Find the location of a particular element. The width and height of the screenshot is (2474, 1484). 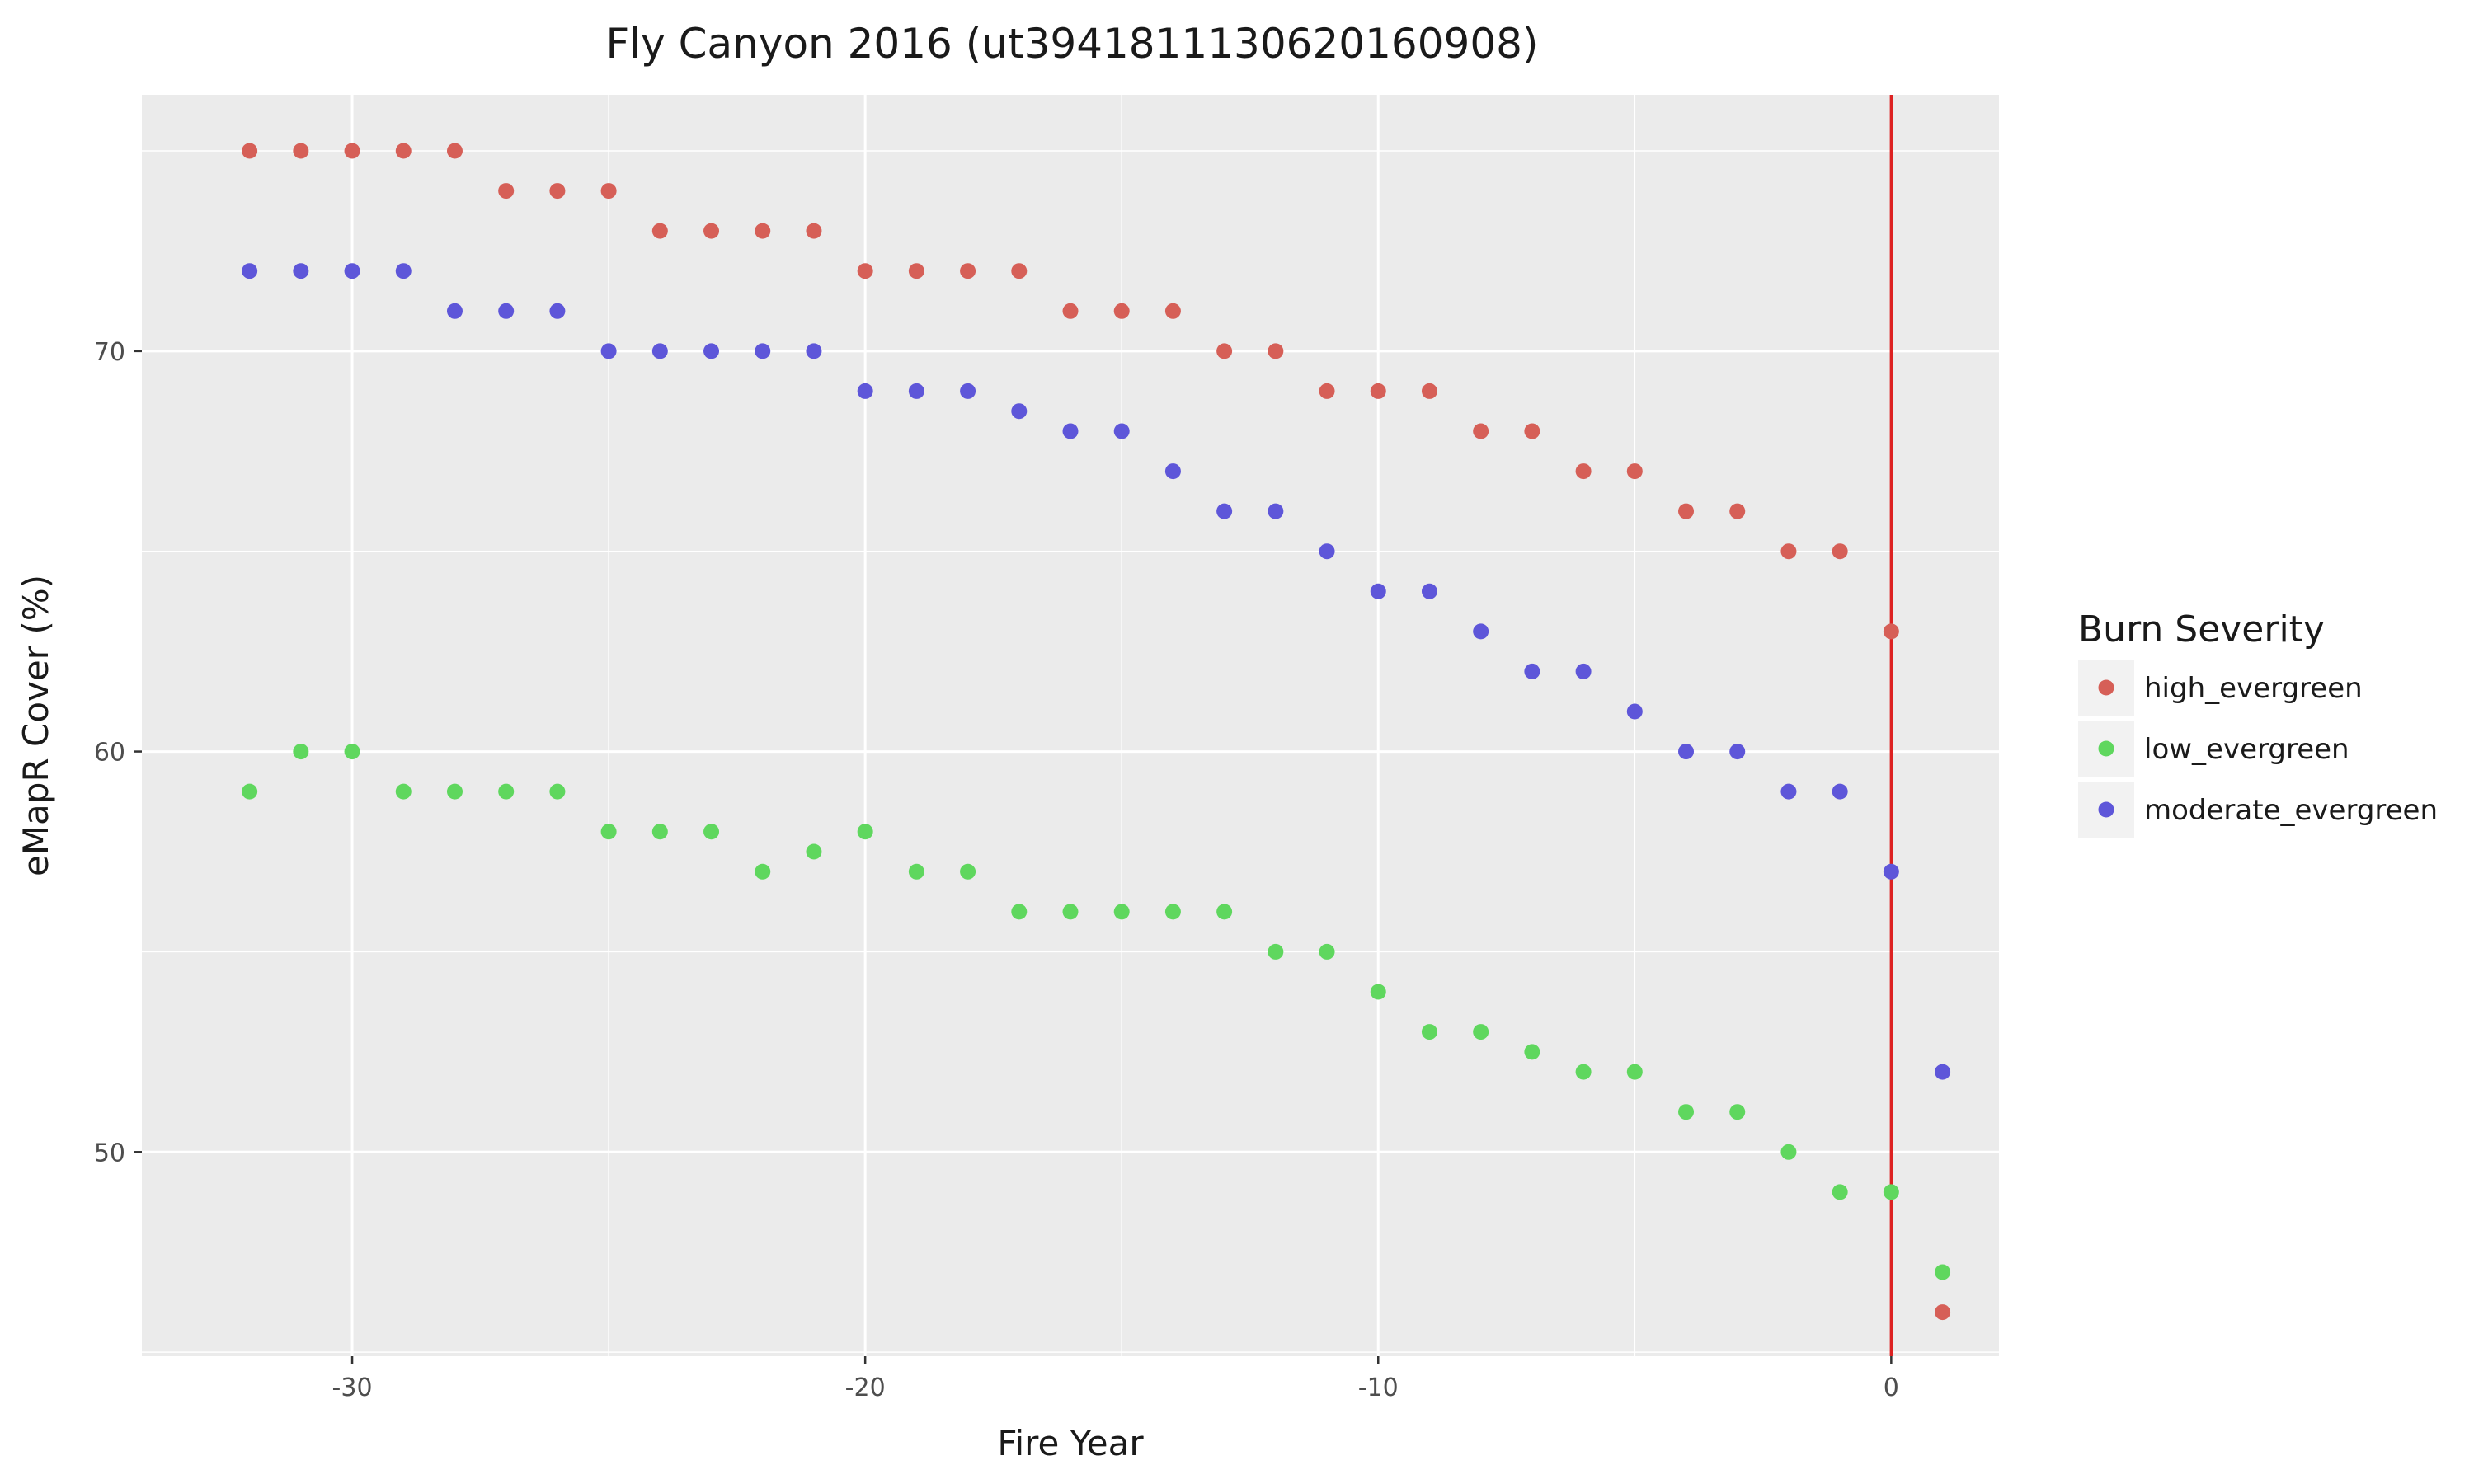

y-tick-label: 50 is located at coordinates (109, 1153).